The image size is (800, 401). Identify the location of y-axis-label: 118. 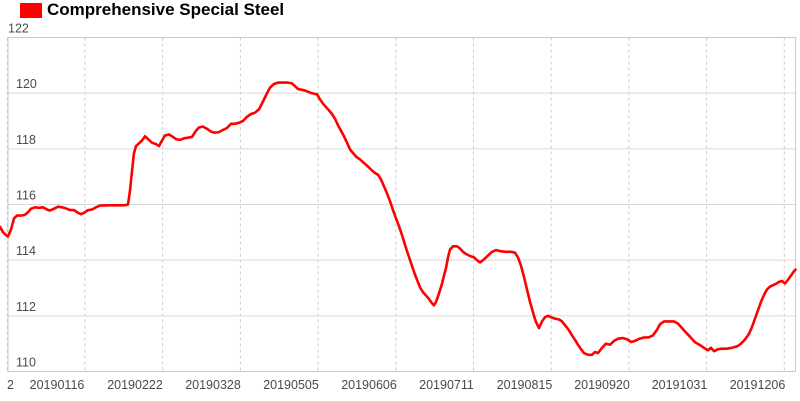
(26, 140).